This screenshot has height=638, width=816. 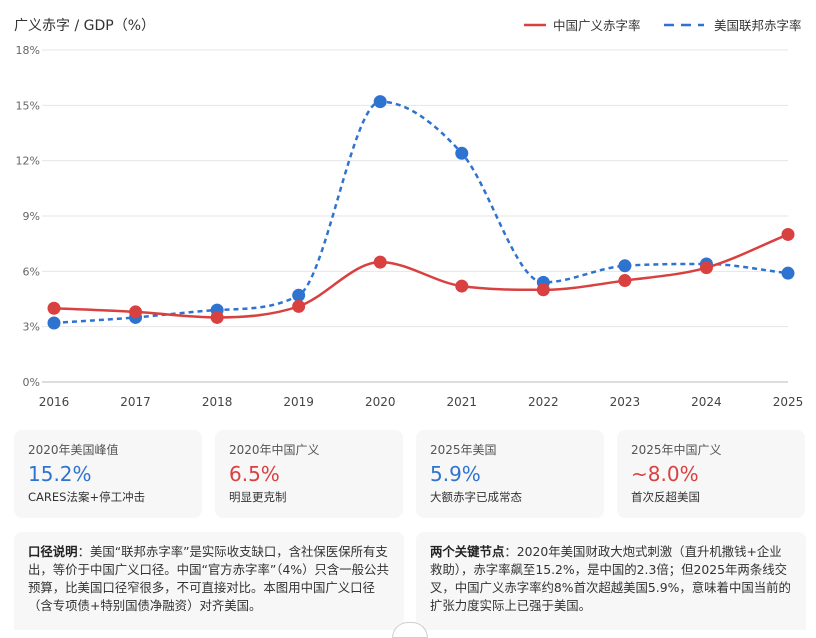 I want to click on china-deficit-line, so click(x=421, y=276).